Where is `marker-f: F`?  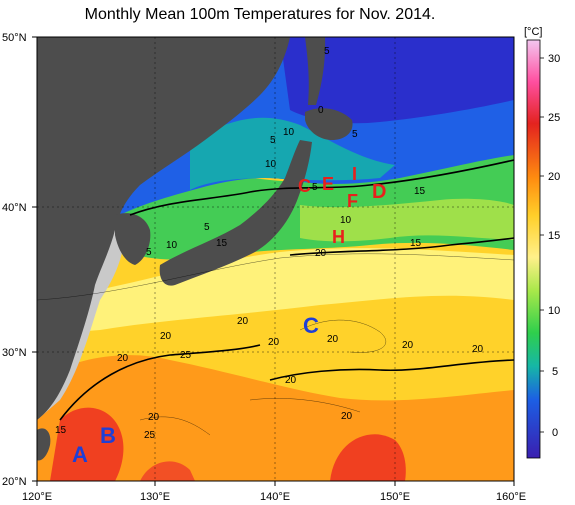 marker-f: F is located at coordinates (352, 201).